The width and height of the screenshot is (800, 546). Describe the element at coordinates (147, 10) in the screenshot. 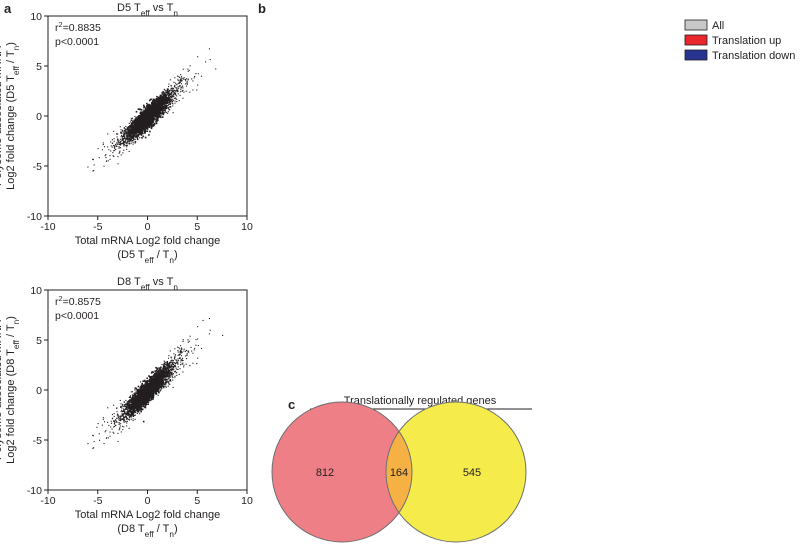

I see `scatter-title: D5 Teff vs Tn` at that location.